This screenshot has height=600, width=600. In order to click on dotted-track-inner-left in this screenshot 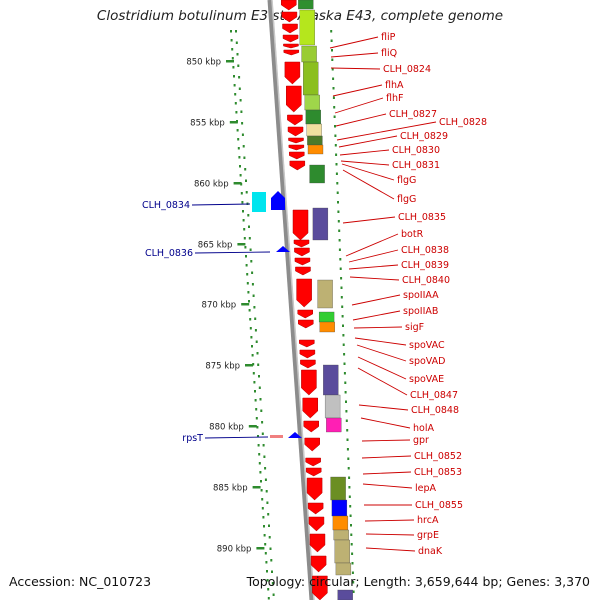, I will do `click(255, 313)`.